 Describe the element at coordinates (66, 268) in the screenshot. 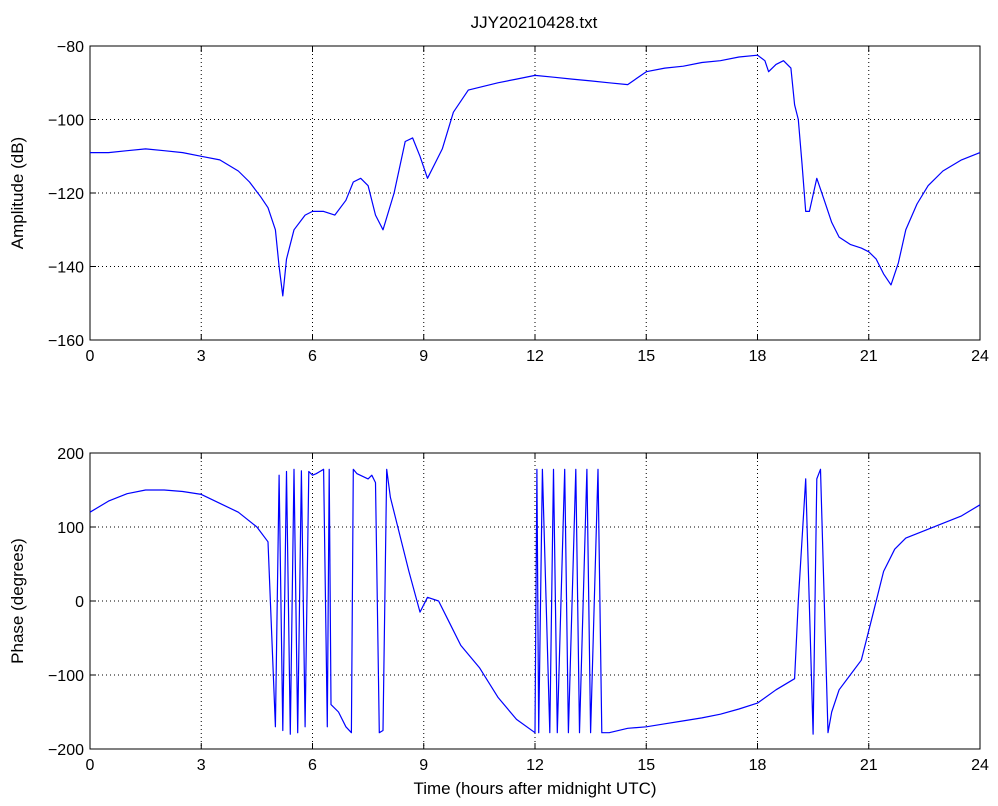

I see `y-tick-label: −140` at that location.